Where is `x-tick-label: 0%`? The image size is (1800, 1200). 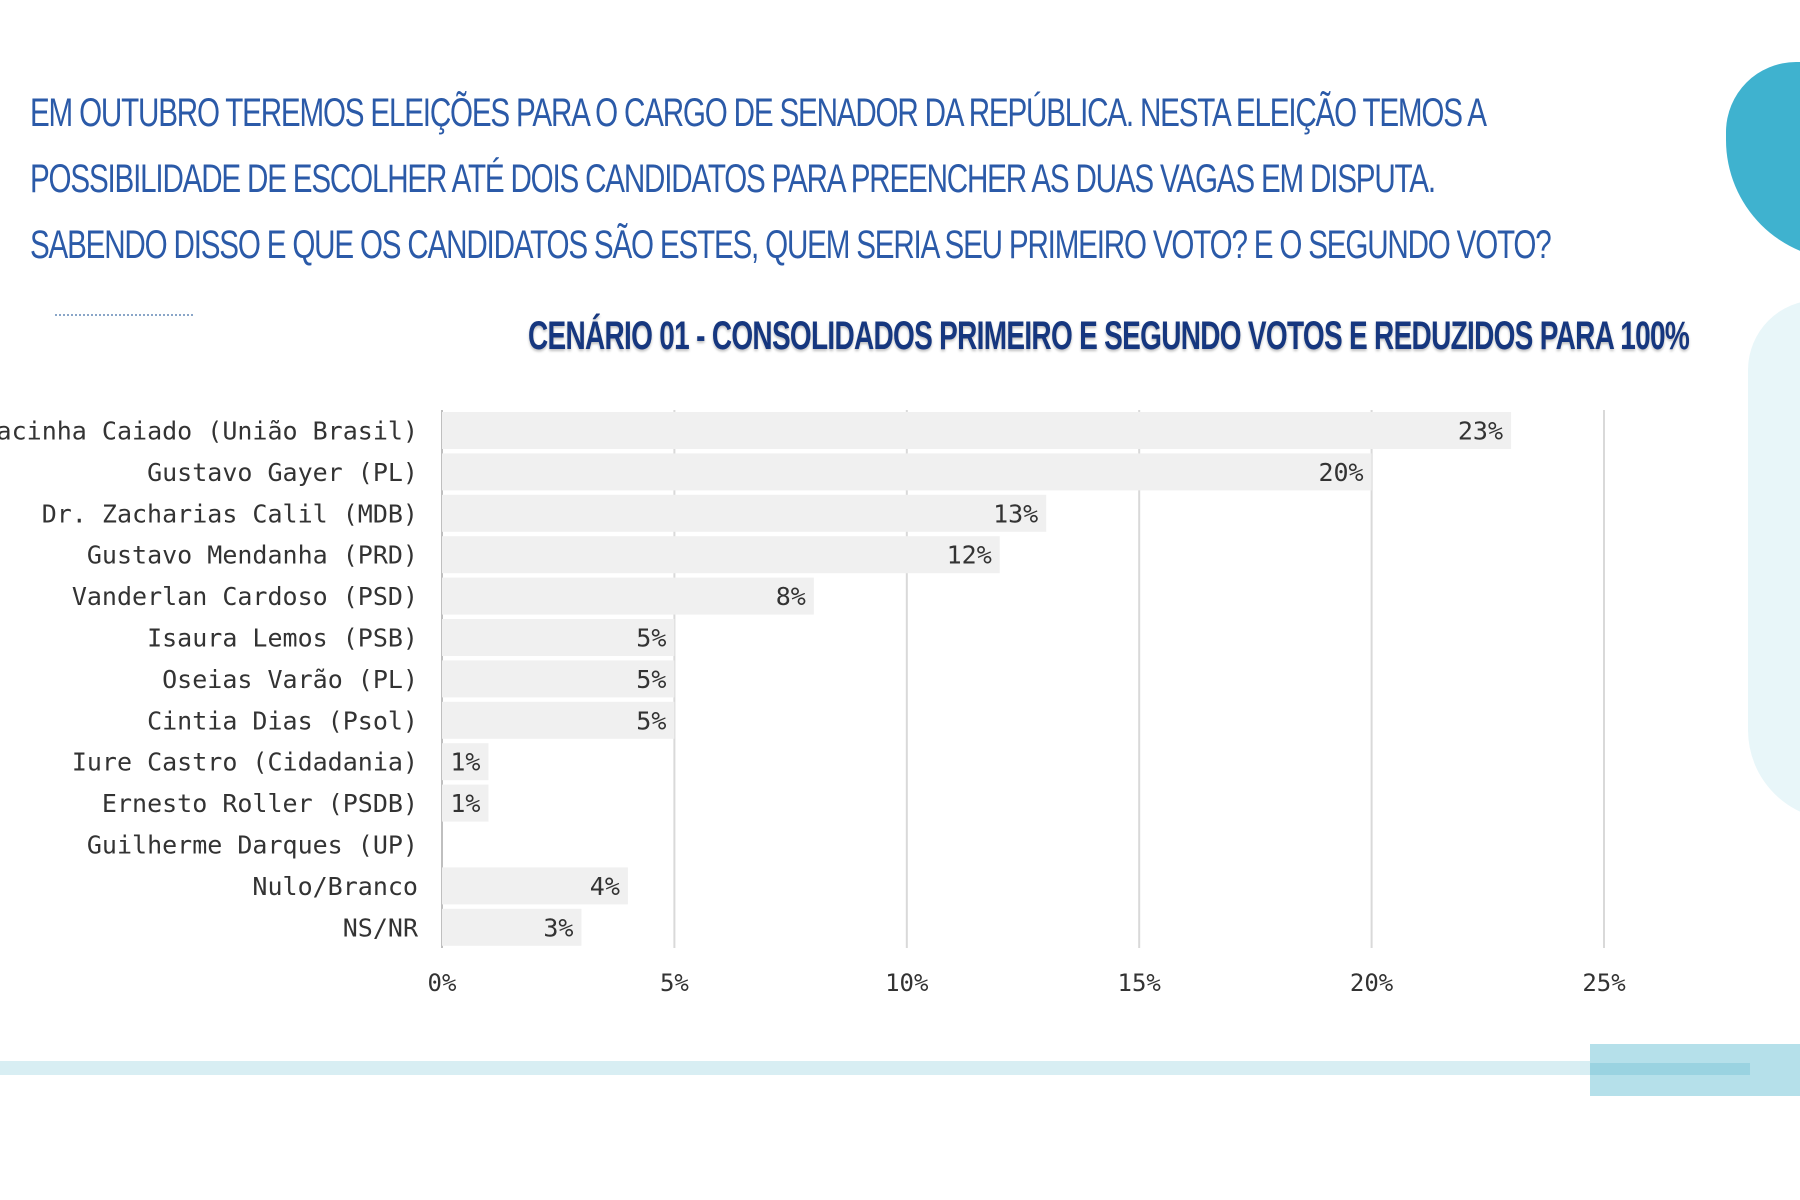 x-tick-label: 0% is located at coordinates (442, 983).